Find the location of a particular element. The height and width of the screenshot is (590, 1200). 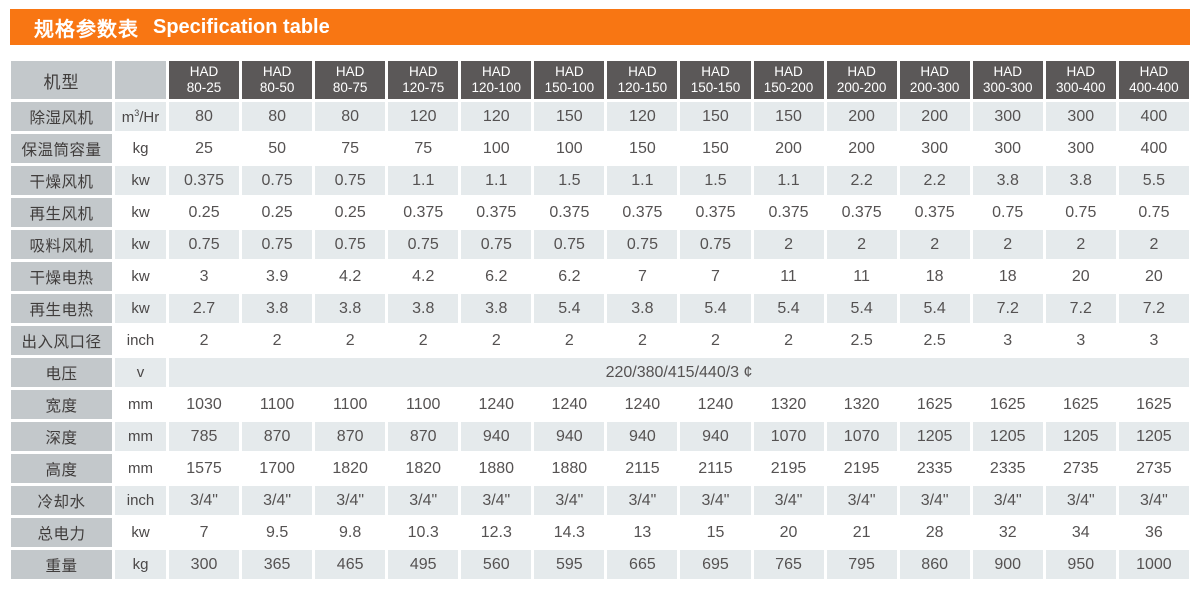

value-cell: 795 is located at coordinates (861, 564).